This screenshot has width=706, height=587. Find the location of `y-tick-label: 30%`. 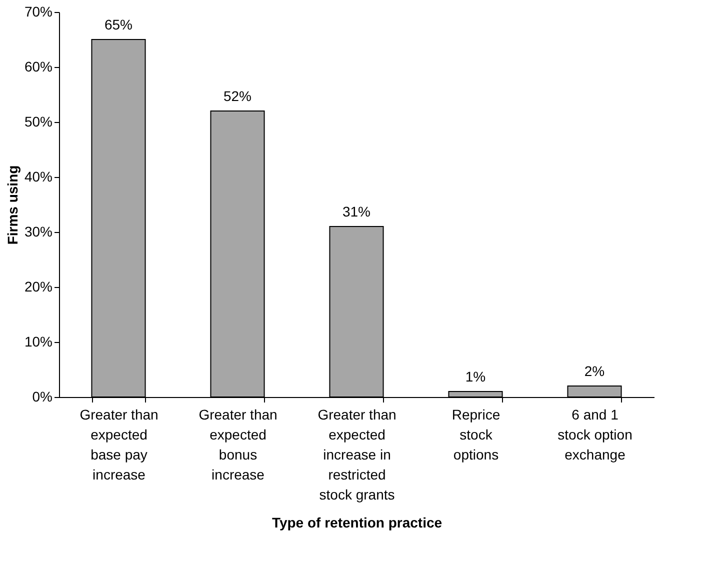

y-tick-label: 30% is located at coordinates (38, 232).